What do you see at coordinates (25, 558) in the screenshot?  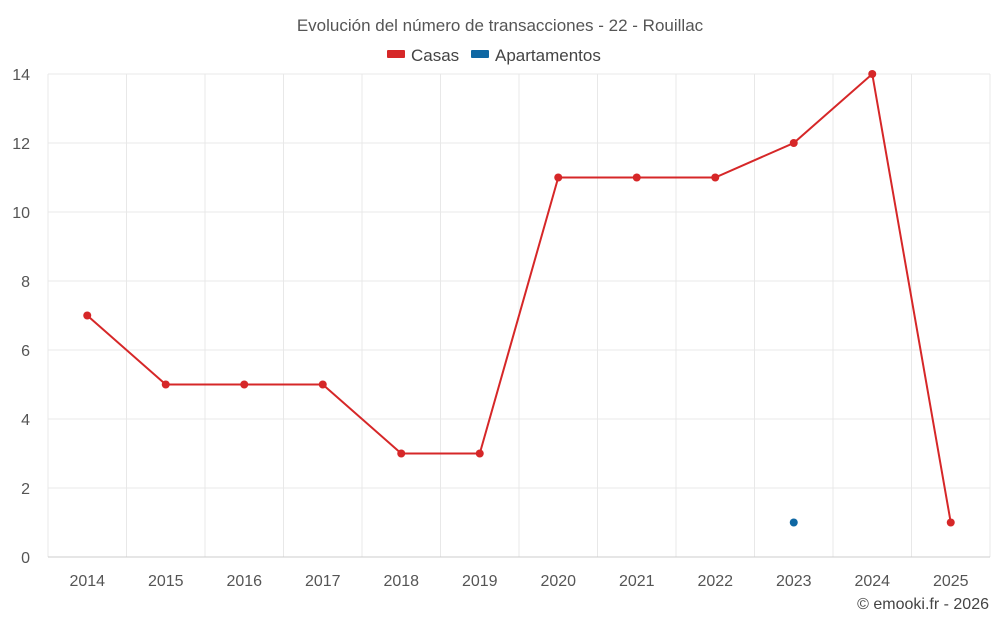 I see `y-tick-label: 0` at bounding box center [25, 558].